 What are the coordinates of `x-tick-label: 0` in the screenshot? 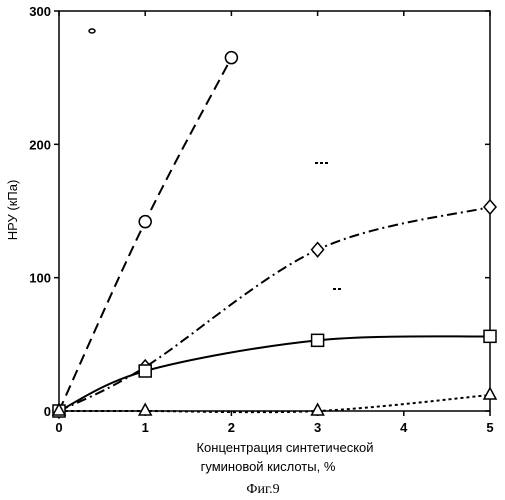 It's located at (58, 427).